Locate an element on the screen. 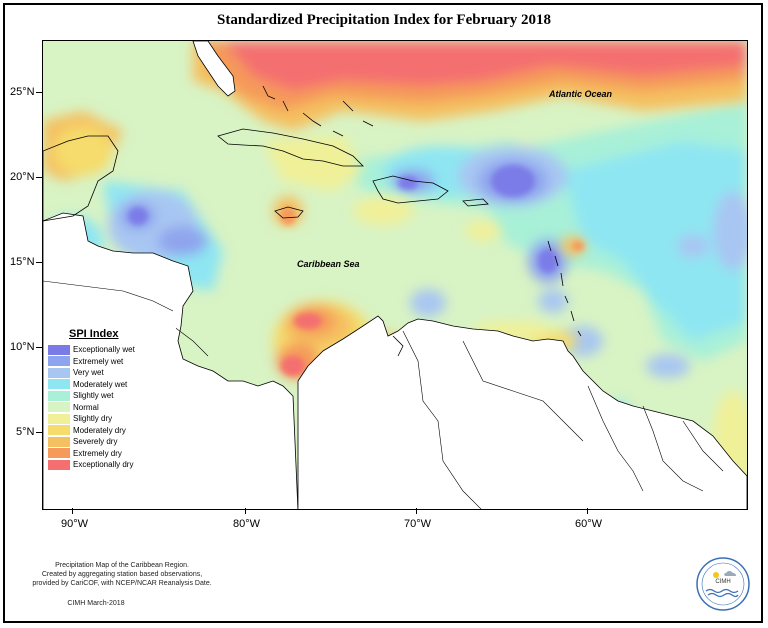  wet-cores is located at coordinates (343, 219).